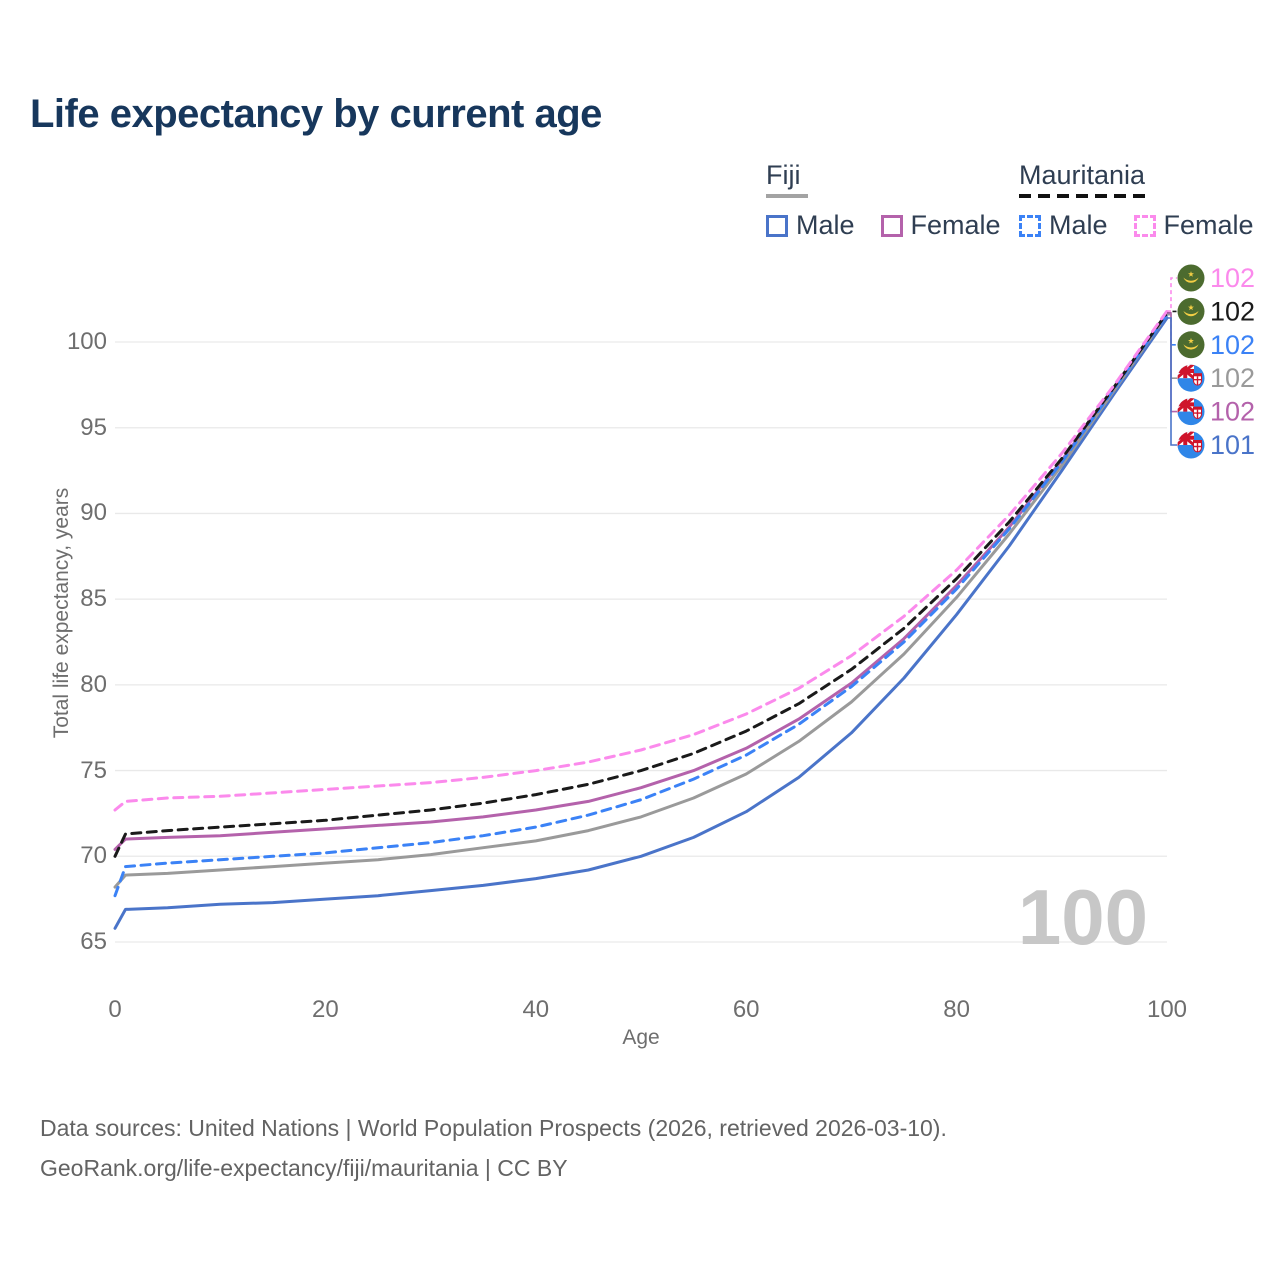 Image resolution: width=1280 pixels, height=1280 pixels. Describe the element at coordinates (777, 225) in the screenshot. I see `fiji-male-swatch-icon` at that location.